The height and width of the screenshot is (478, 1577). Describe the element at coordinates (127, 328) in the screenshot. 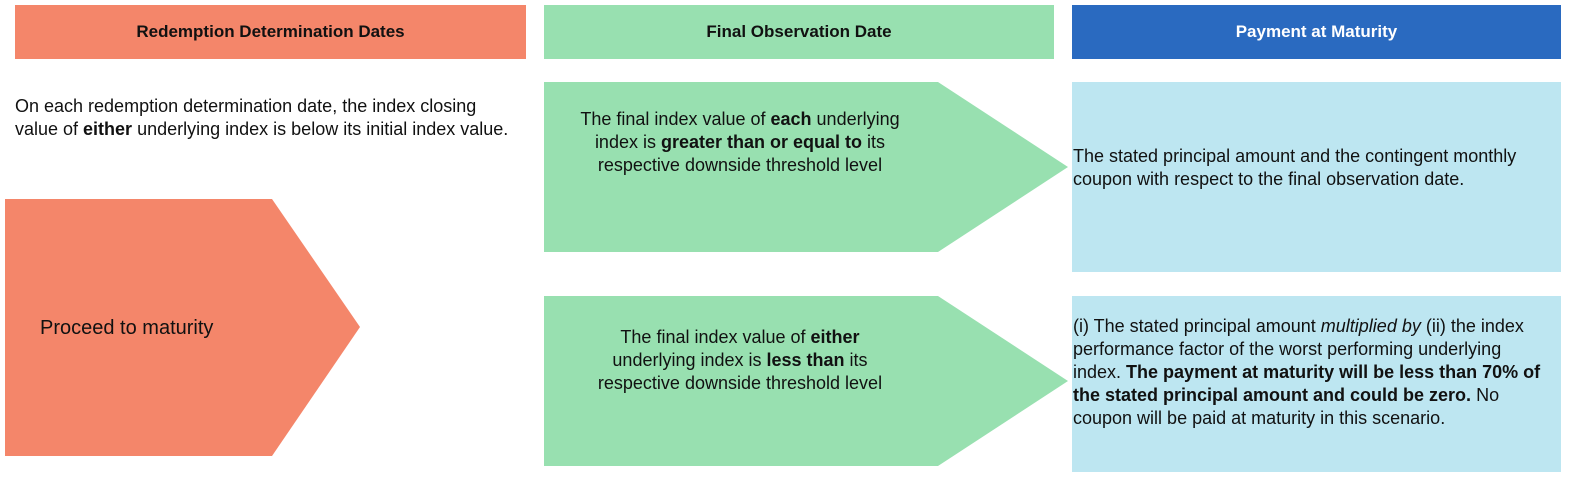

I see `proceed-to-maturity-label: Proceed to maturity` at that location.